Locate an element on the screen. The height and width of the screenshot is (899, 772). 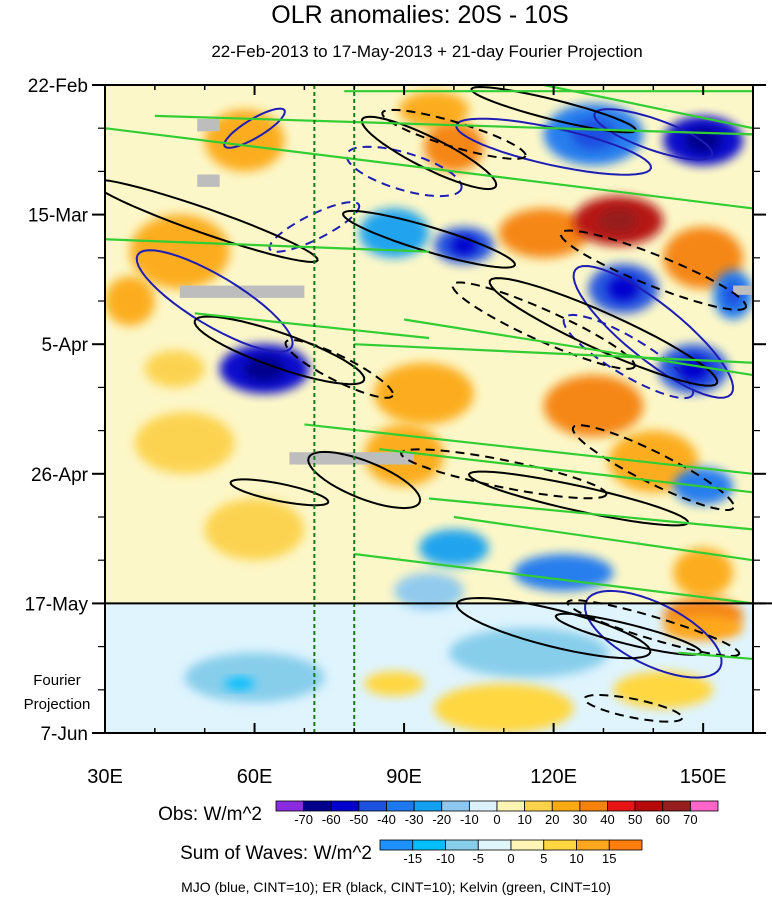
obs-colorbar-label: Obs: W/m^2 is located at coordinates (210, 814).